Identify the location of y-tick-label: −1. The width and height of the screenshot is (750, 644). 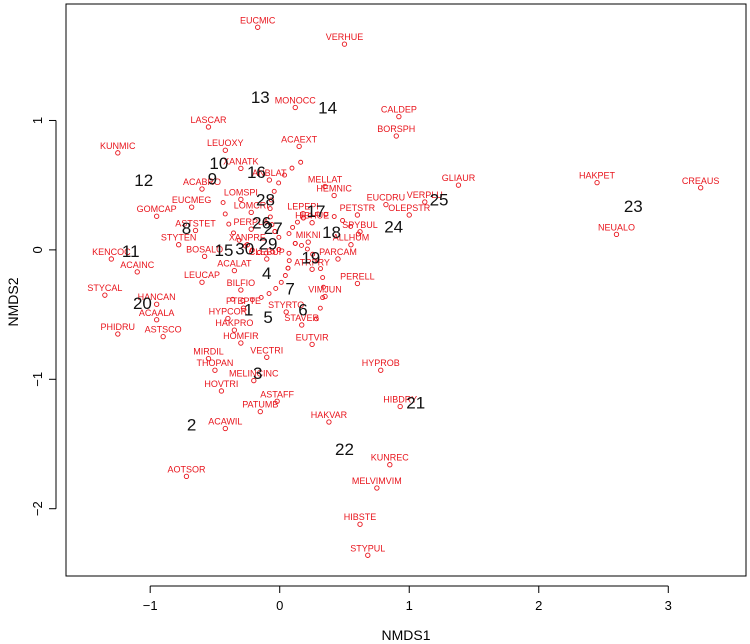
(37, 379).